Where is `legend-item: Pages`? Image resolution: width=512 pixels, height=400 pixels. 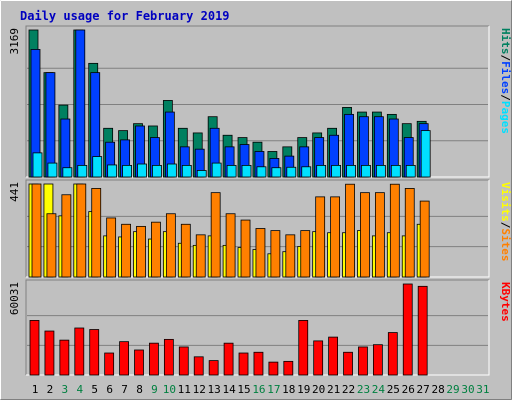 legend-item: Pages is located at coordinates (505, 117).